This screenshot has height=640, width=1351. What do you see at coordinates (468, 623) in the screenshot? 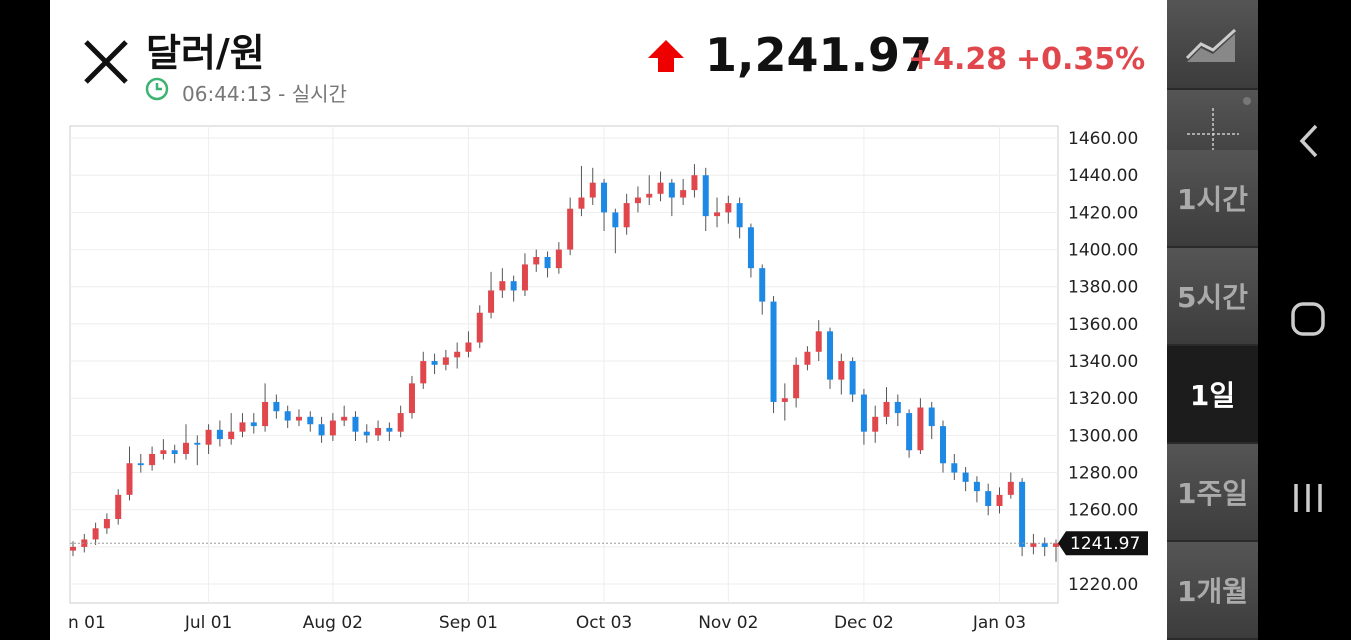
I see `x-tick-label: Sep 01` at bounding box center [468, 623].